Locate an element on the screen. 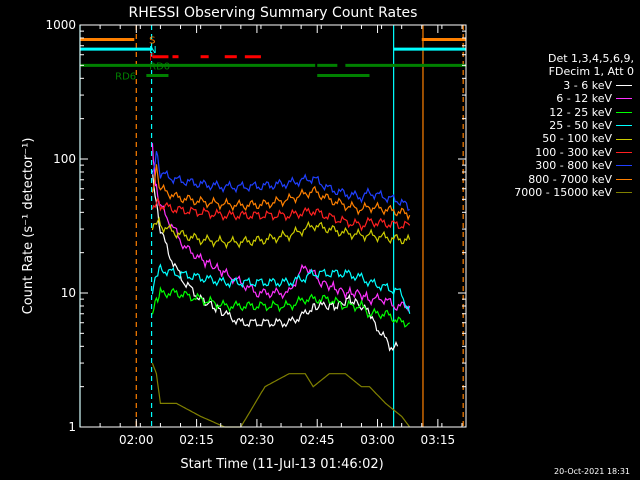  flag-label: RD0 is located at coordinates (159, 66).